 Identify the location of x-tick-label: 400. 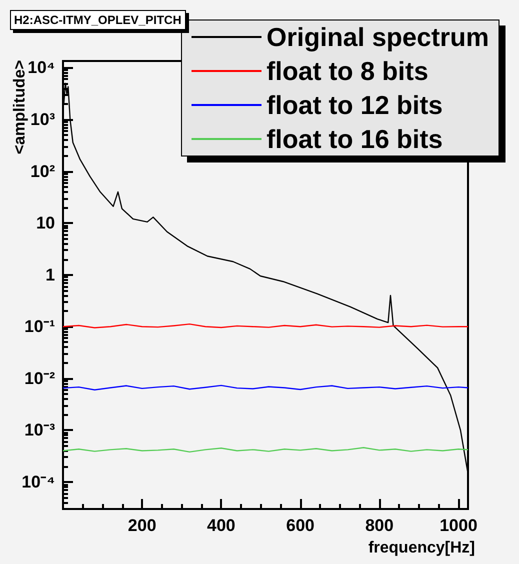
(221, 525).